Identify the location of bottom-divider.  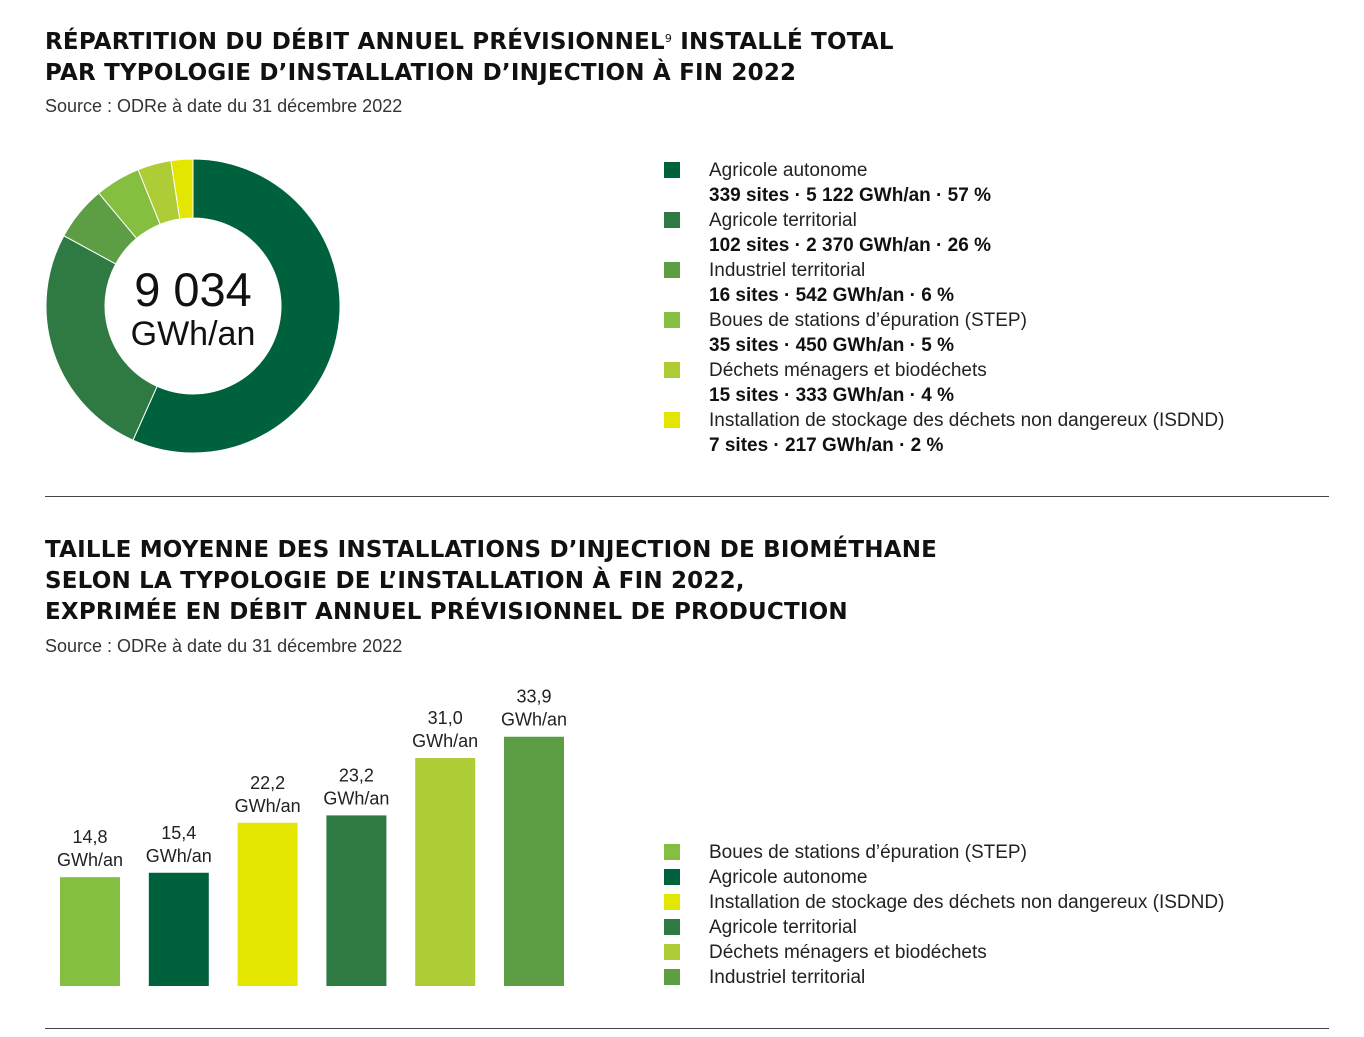
(687, 1028).